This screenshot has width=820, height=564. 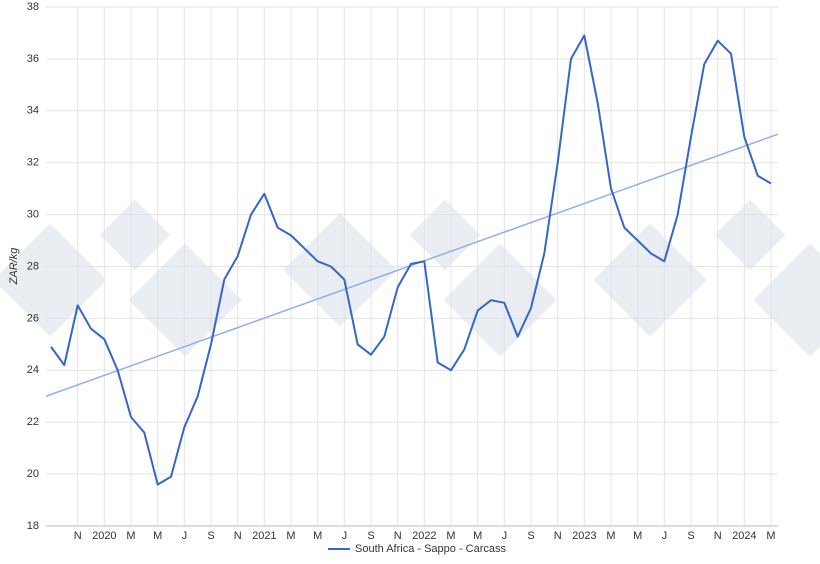 I want to click on y-tick-label: 36, so click(x=33, y=59).